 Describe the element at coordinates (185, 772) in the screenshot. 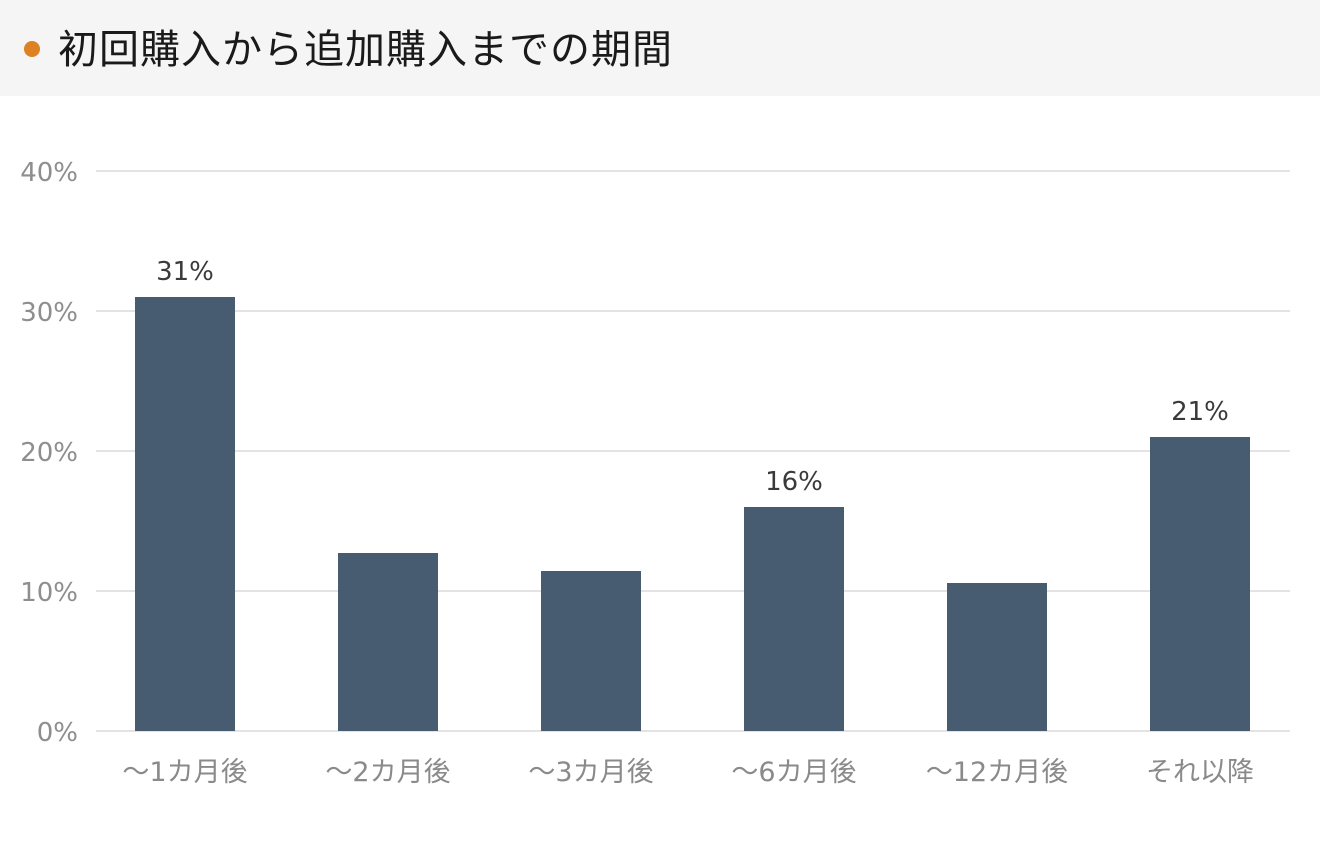

I see `x-axis-category-label: 〜1カ月後` at that location.